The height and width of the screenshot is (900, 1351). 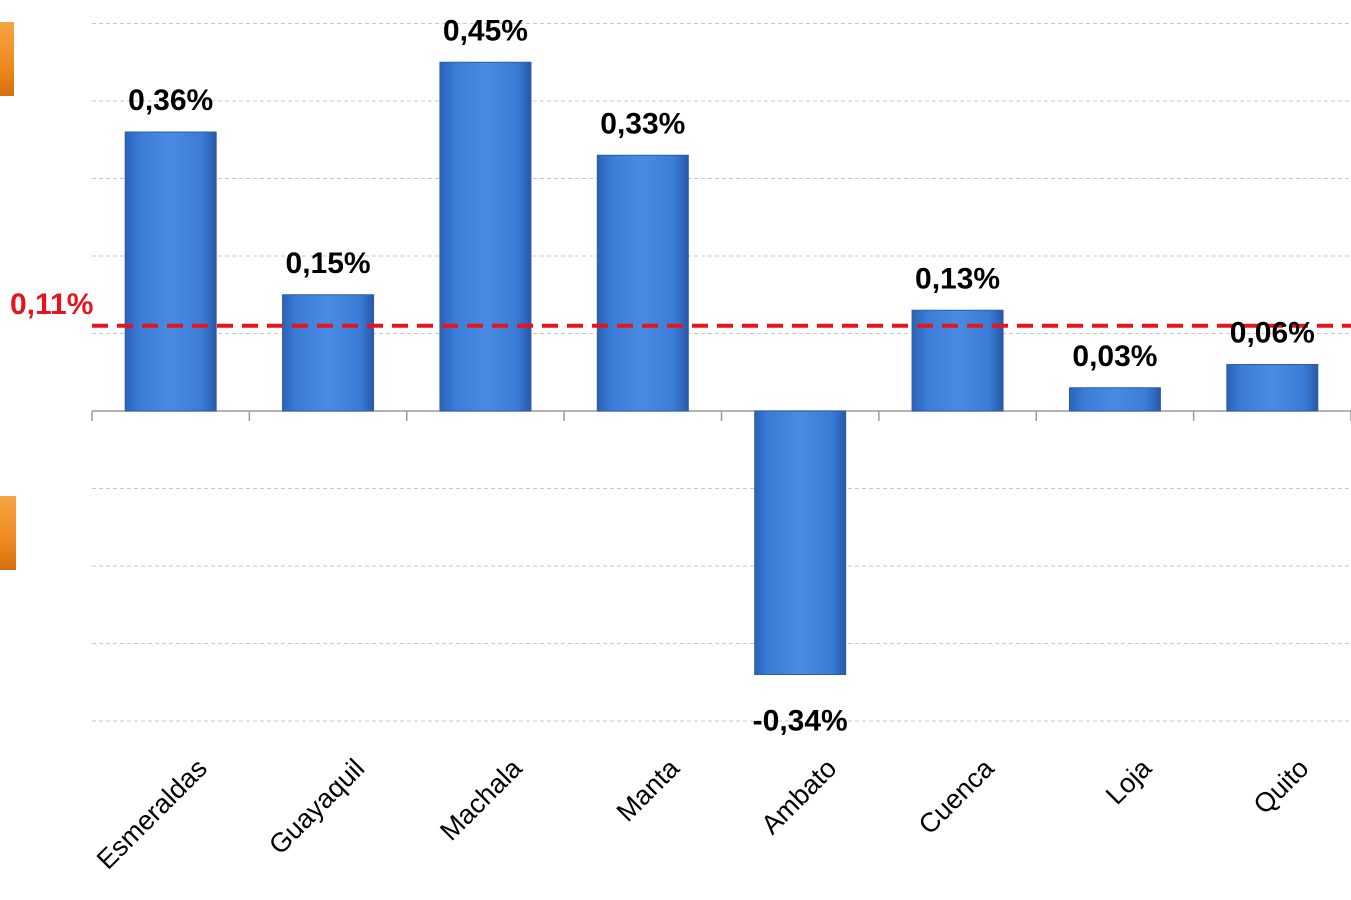 I want to click on data-label-esmeraldas: 0,36%, so click(x=170, y=100).